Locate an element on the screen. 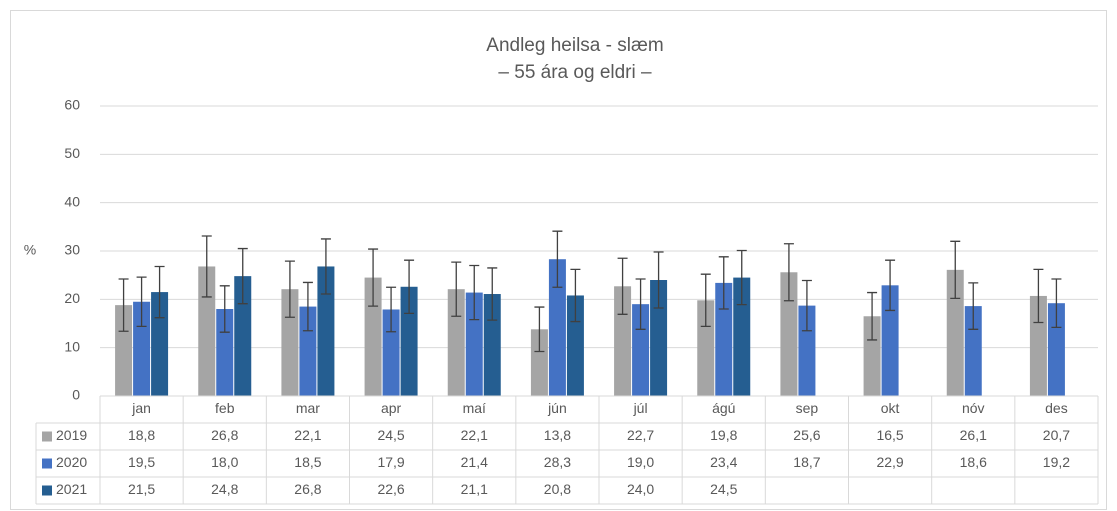 The image size is (1117, 511). x-tick-label: apr is located at coordinates (391, 408).